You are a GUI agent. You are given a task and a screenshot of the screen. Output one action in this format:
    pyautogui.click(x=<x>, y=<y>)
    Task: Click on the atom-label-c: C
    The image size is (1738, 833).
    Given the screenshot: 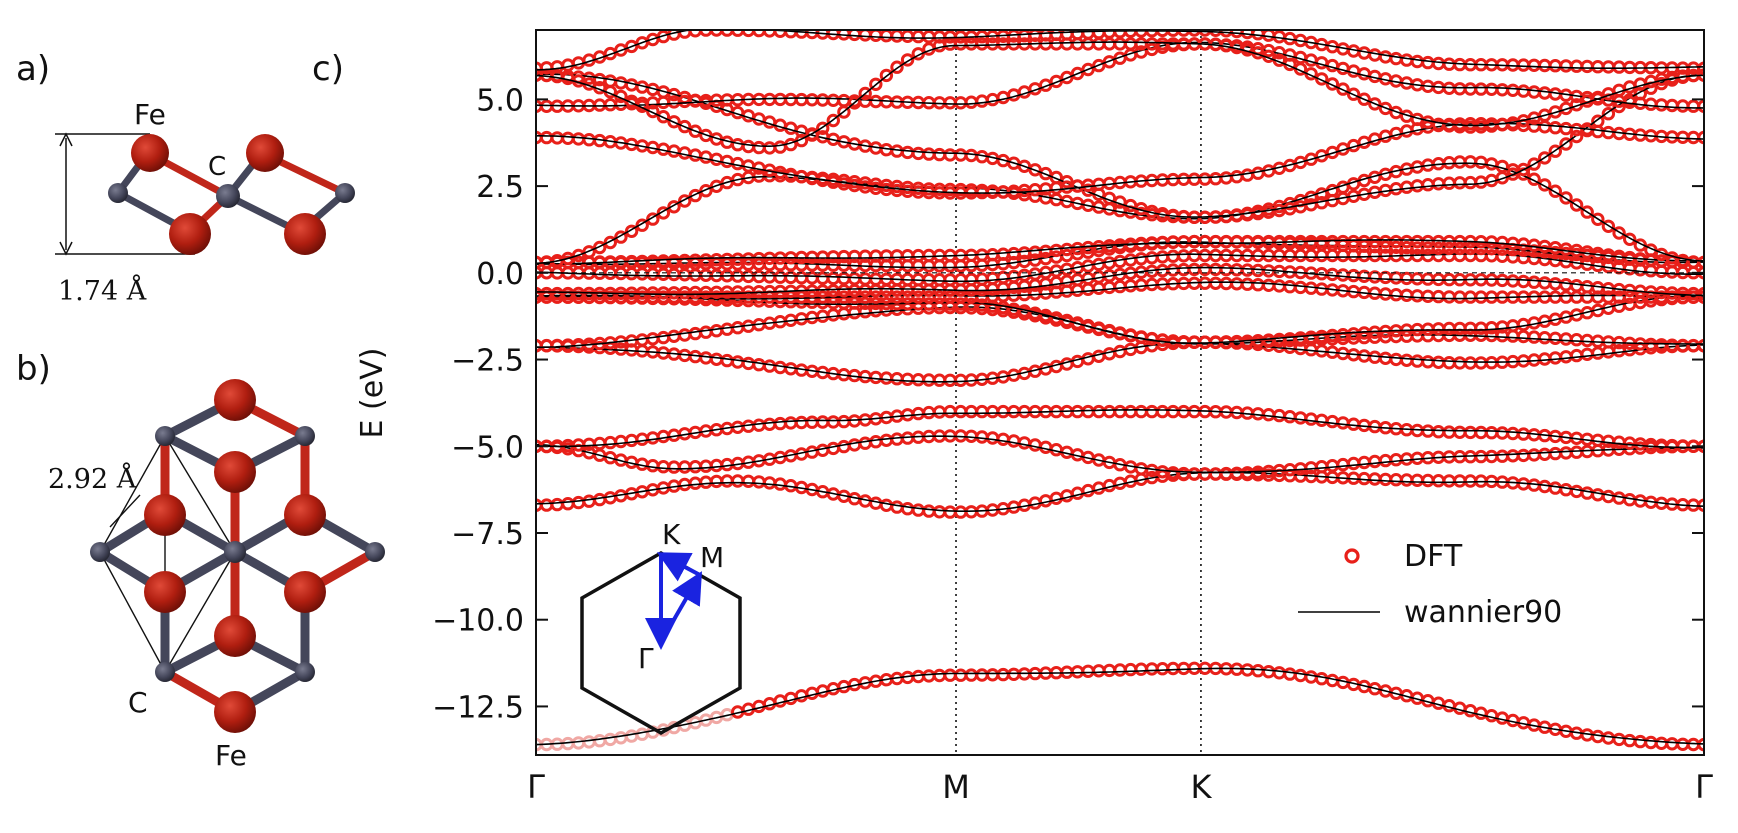 What is the action you would take?
    pyautogui.click(x=138, y=702)
    